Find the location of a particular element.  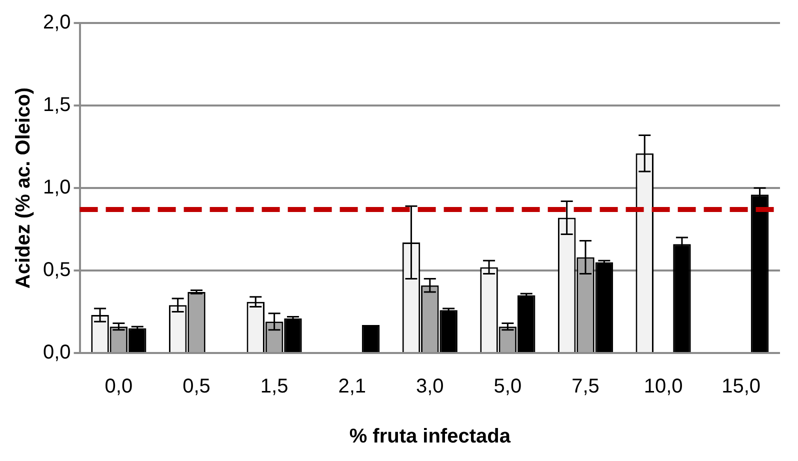

y-tick-label: 1,5 is located at coordinates (56, 105).